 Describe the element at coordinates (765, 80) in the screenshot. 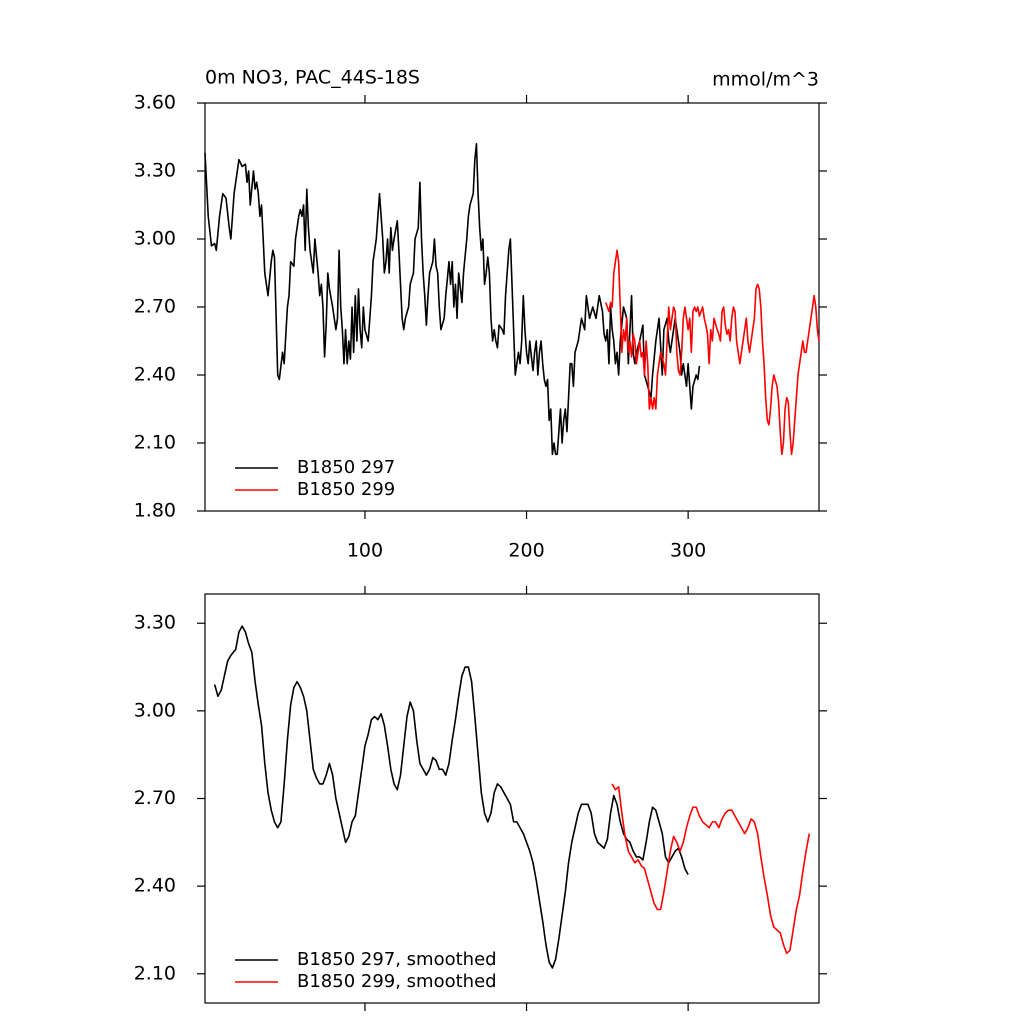

I see `units-label: mmol/m^3` at that location.